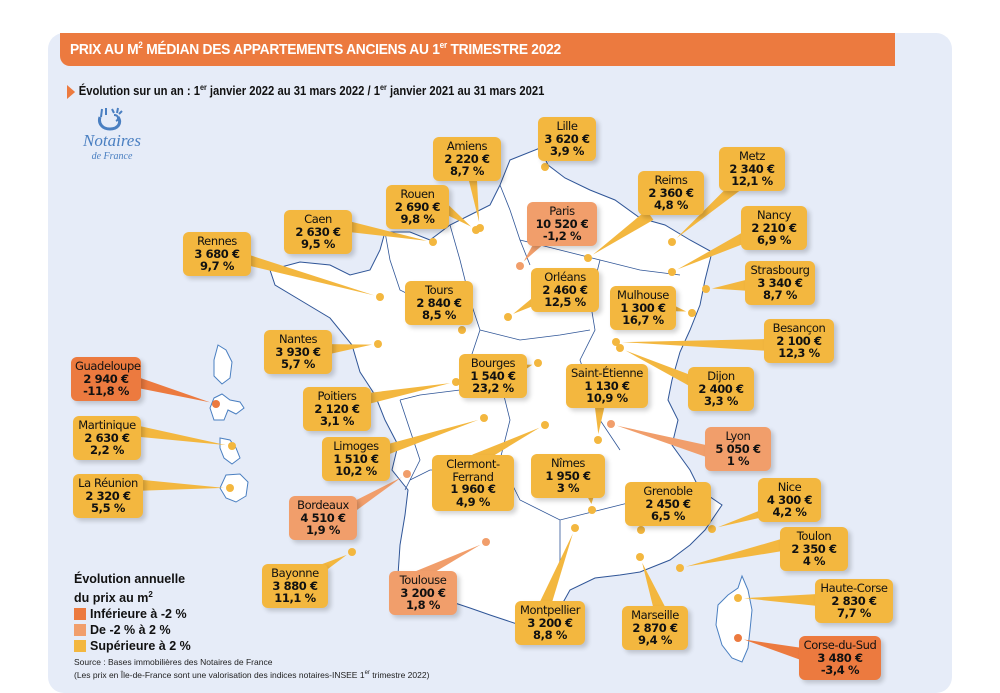  What do you see at coordinates (692, 313) in the screenshot?
I see `city-dot-mulhouse` at bounding box center [692, 313].